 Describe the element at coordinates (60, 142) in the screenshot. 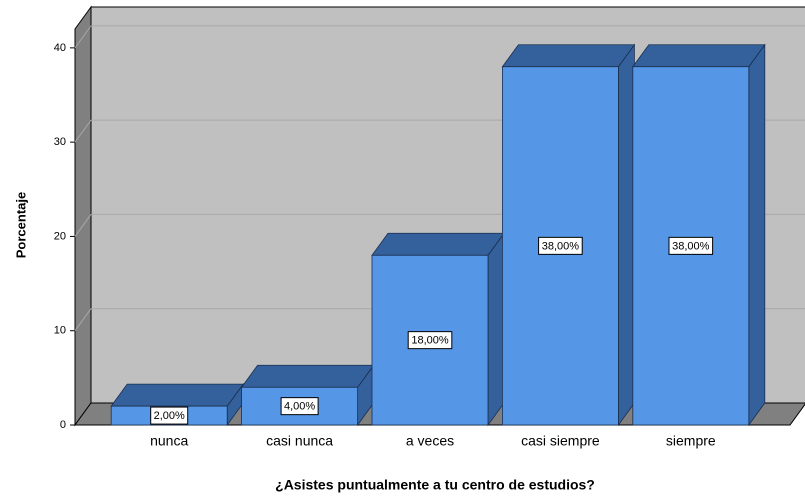

I see `y-tick-label: 30` at that location.